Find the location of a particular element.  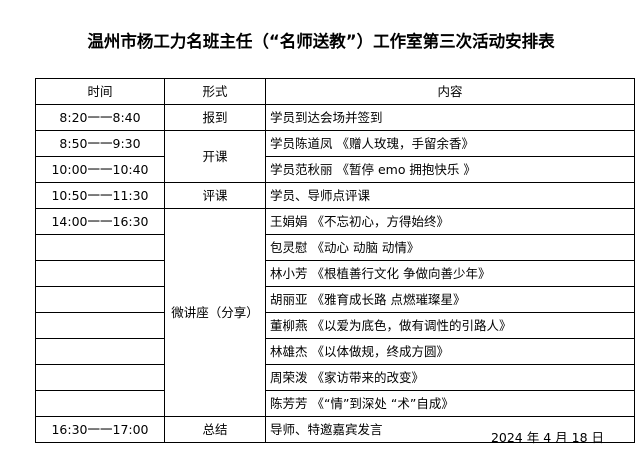

cell-time: 14:00一一16:30 is located at coordinates (100, 221).